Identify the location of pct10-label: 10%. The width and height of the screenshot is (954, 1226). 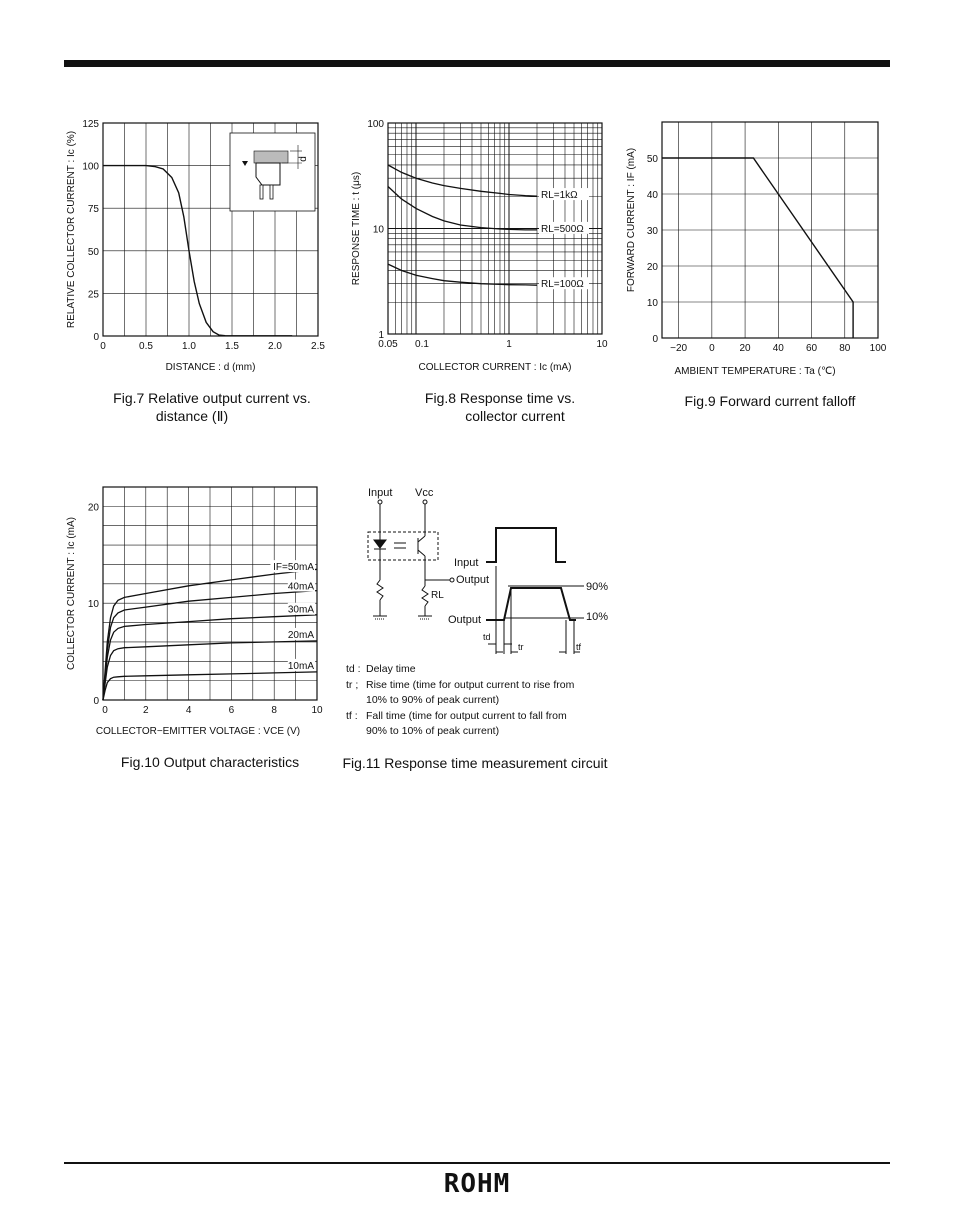
(597, 617).